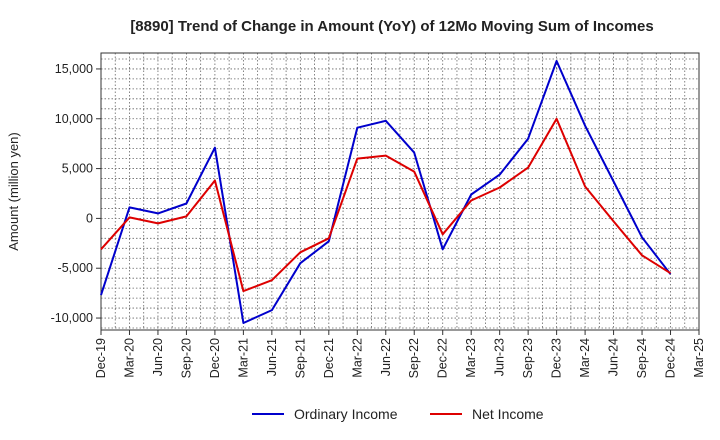  I want to click on x-tick-label: Jun-21, so click(272, 357).